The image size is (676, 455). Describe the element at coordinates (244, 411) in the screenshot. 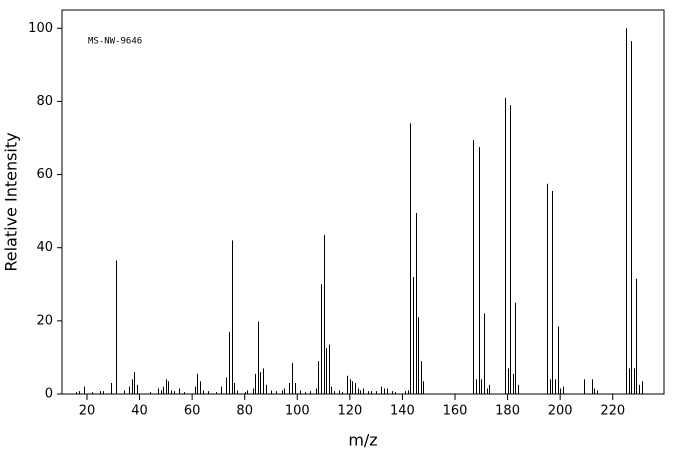

I see `x-tick-label: 80` at that location.